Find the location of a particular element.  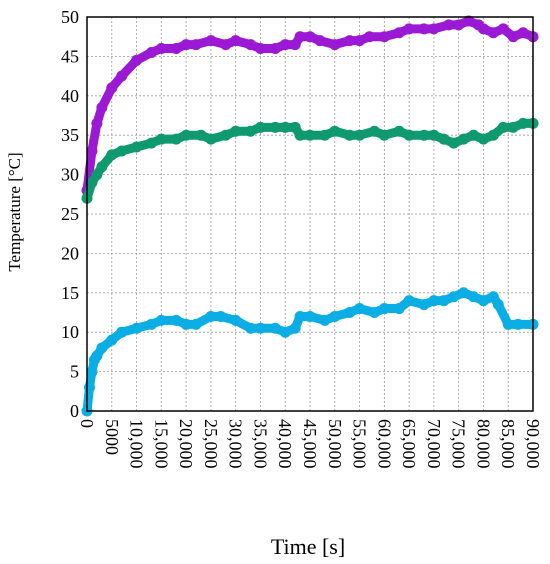

x-tick-label: 60,000 is located at coordinates (384, 444).